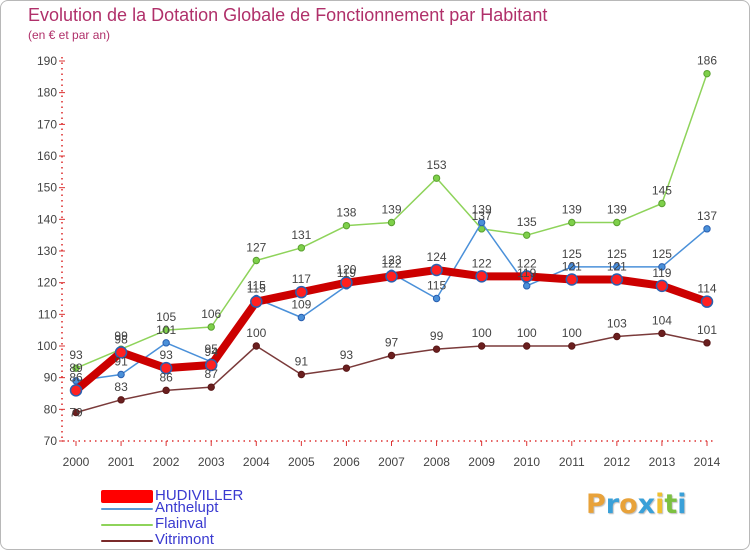 The width and height of the screenshot is (750, 550). I want to click on data-label: 121, so click(617, 267).